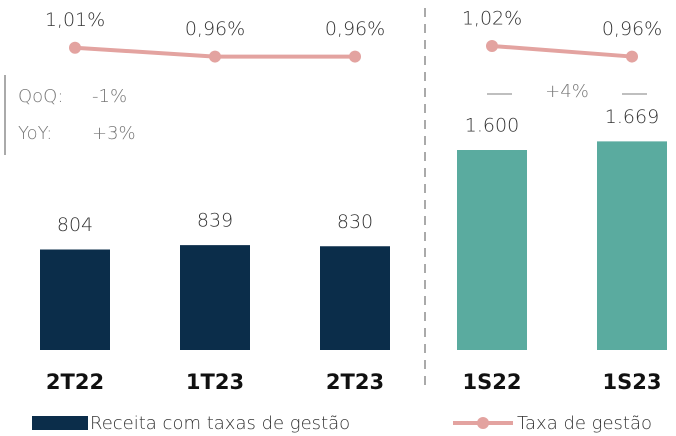 This screenshot has width=676, height=436. Describe the element at coordinates (492, 18) in the screenshot. I see `data-label: 1,02%` at that location.